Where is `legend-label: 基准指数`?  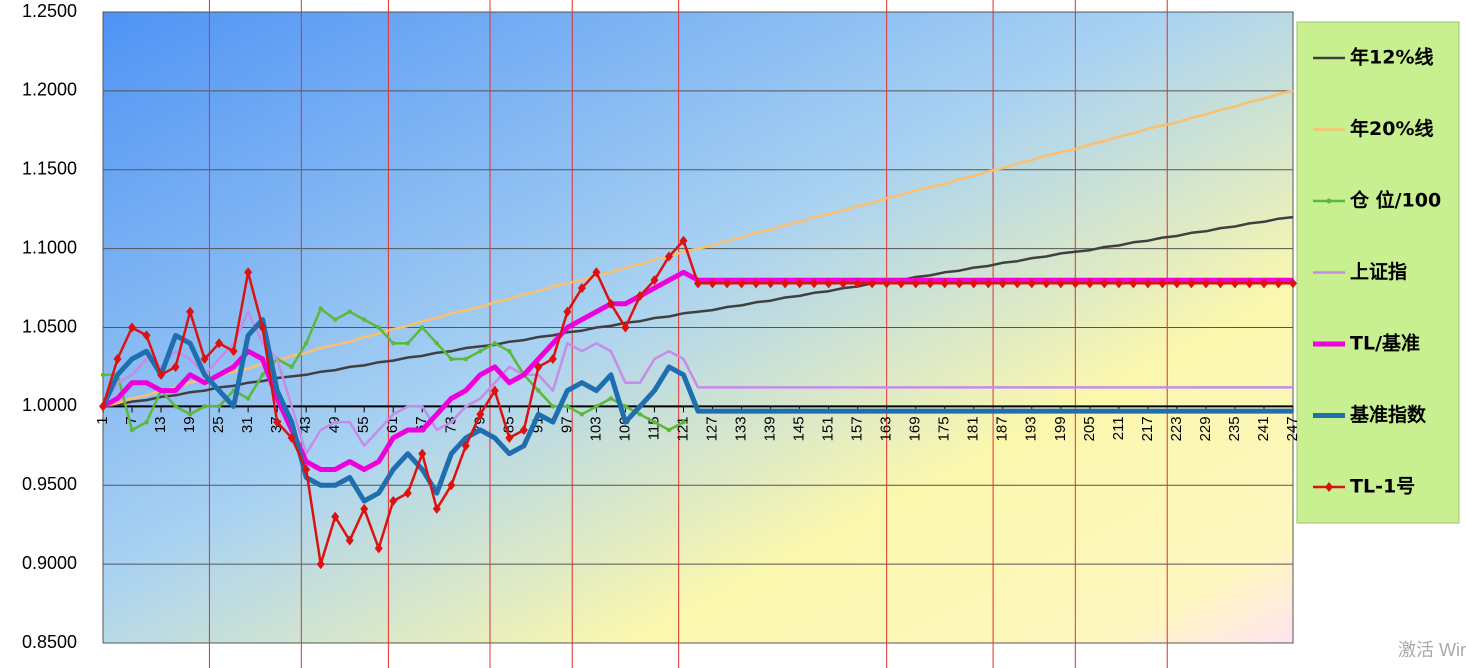 legend-label: 基准指数 is located at coordinates (1388, 414).